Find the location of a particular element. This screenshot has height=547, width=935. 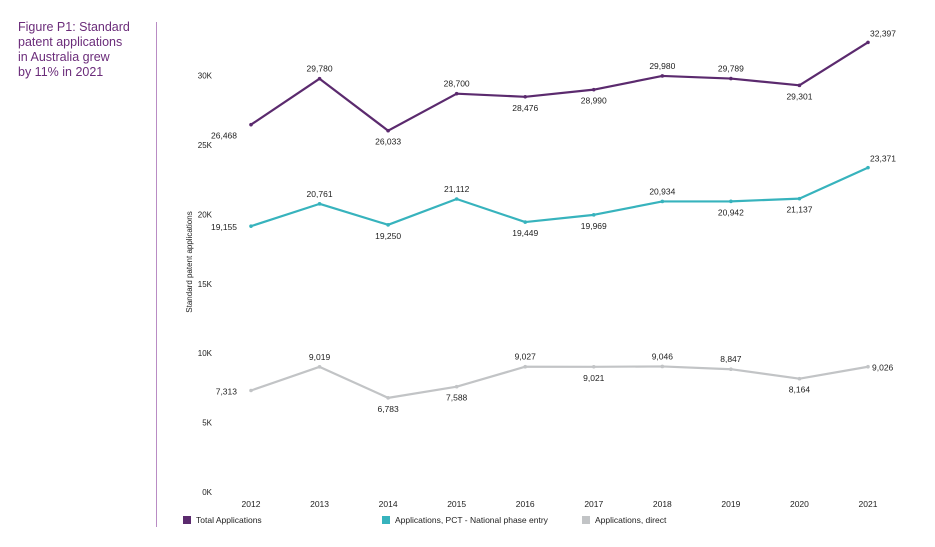

y-tick-label: 20K is located at coordinates (205, 214).